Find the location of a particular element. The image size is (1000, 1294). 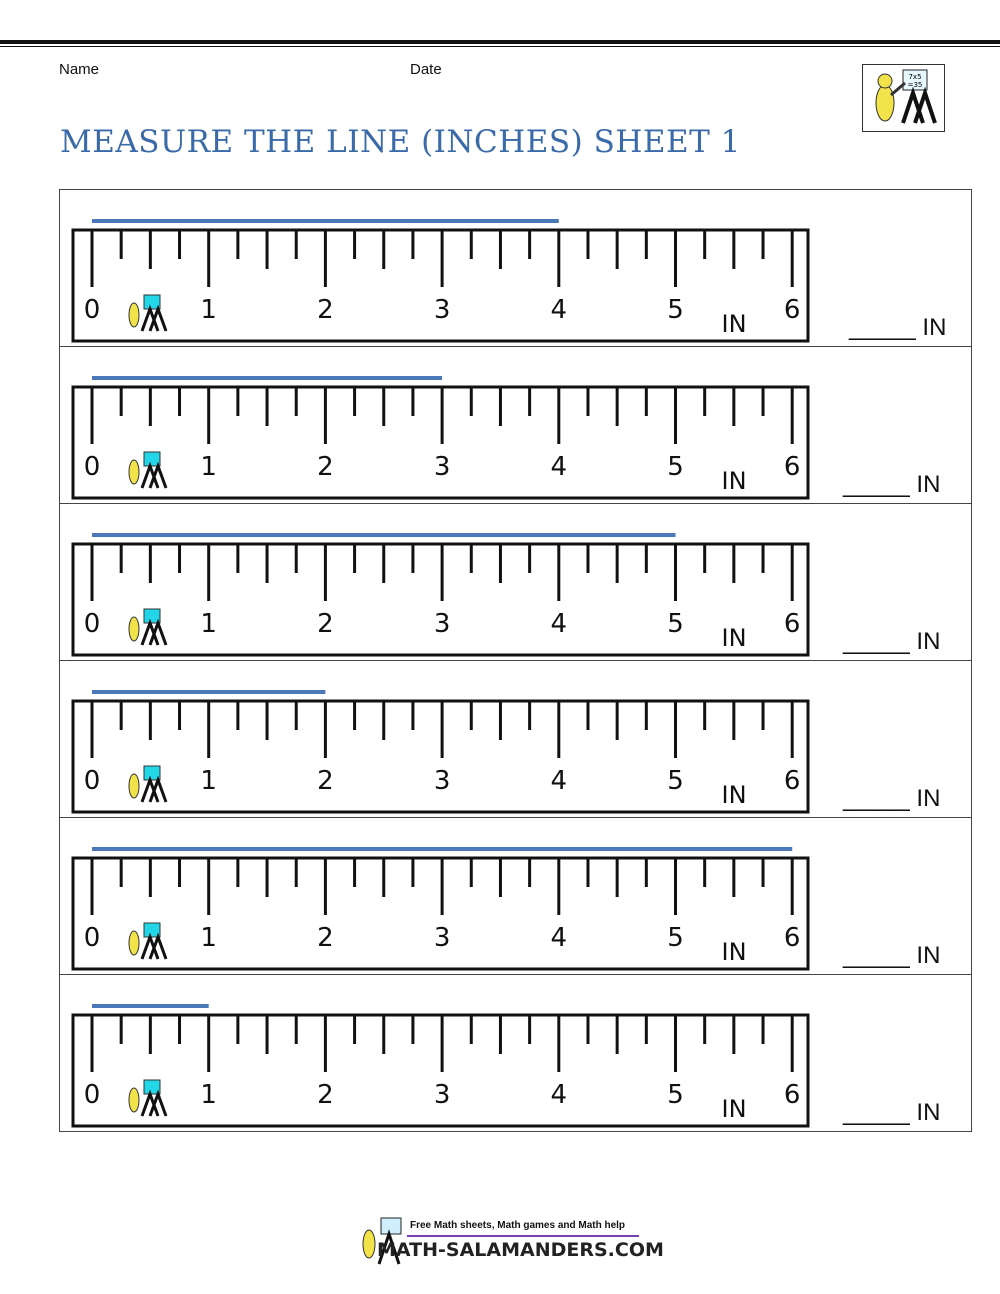

svg-text: 7x5 is located at coordinates (914, 77).